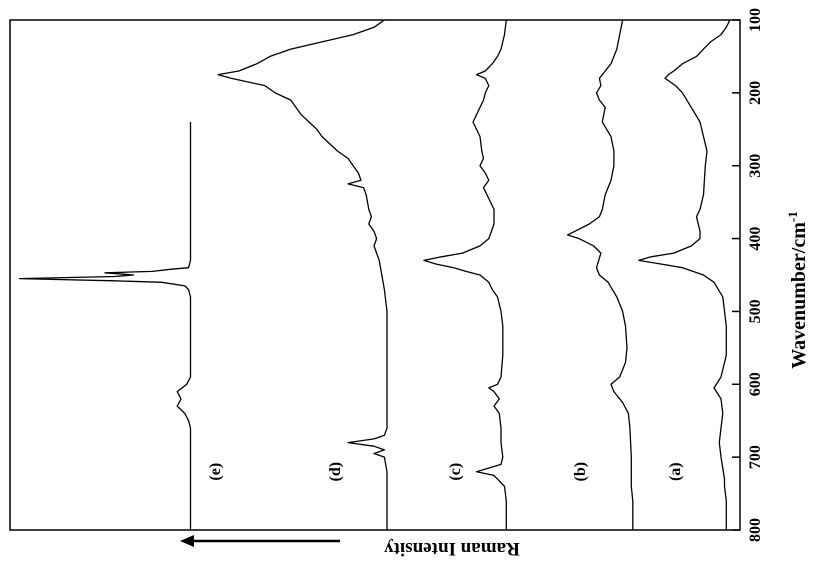 The image size is (821, 567). What do you see at coordinates (792, 216) in the screenshot?
I see `x-axis-label-superscript: -1` at bounding box center [792, 216].